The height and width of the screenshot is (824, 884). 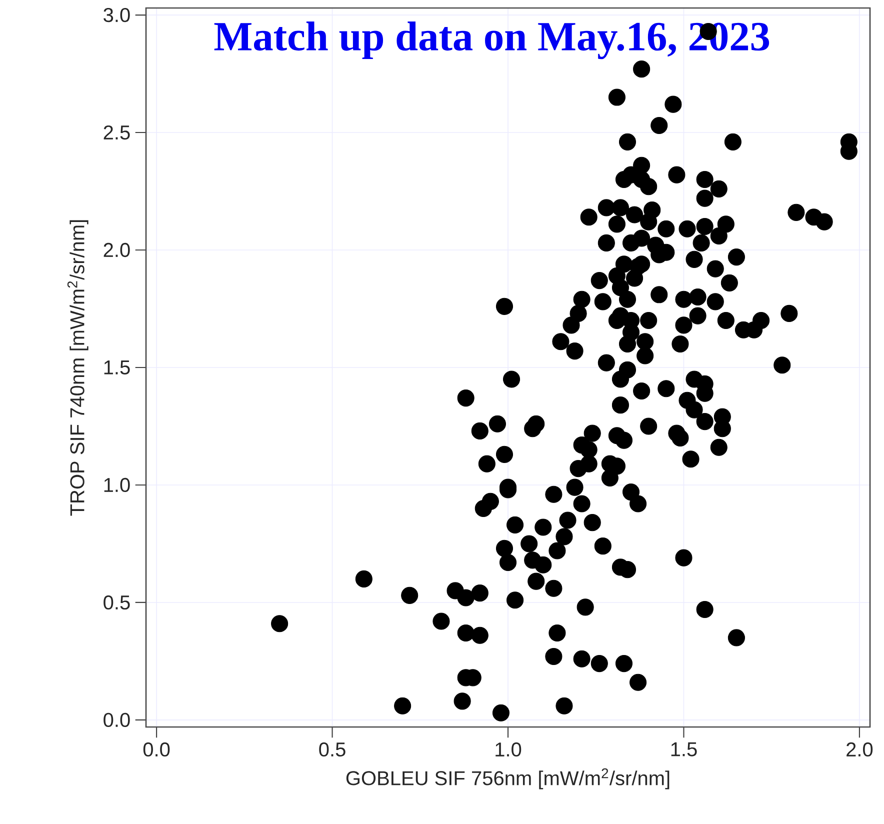 What do you see at coordinates (117, 720) in the screenshot?
I see `y-tick-label: 0.0` at bounding box center [117, 720].